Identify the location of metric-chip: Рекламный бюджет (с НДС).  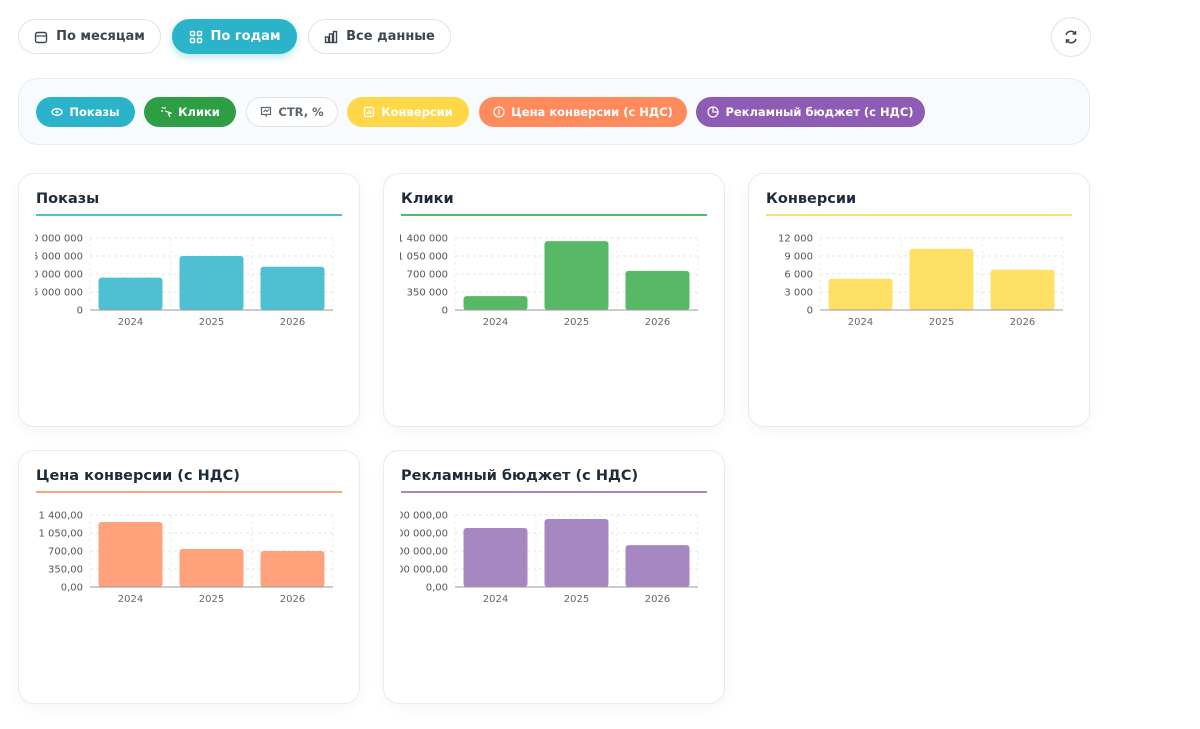
(810, 112).